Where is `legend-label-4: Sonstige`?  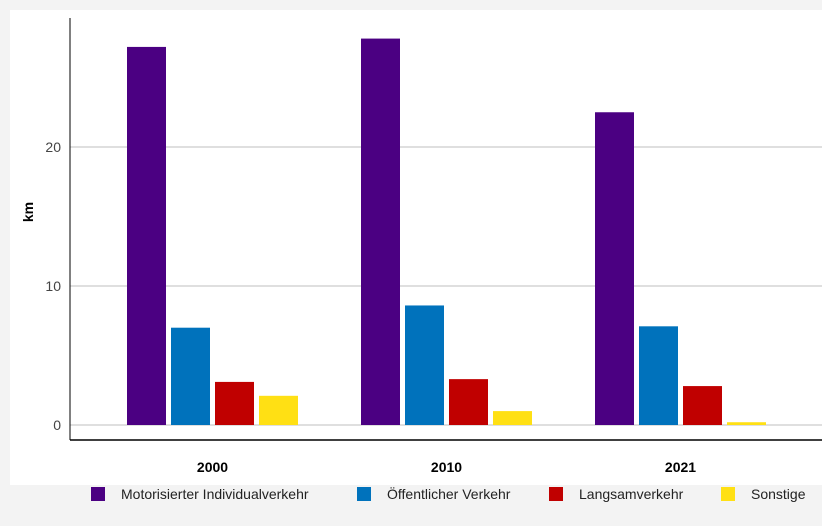 legend-label-4: Sonstige is located at coordinates (778, 494).